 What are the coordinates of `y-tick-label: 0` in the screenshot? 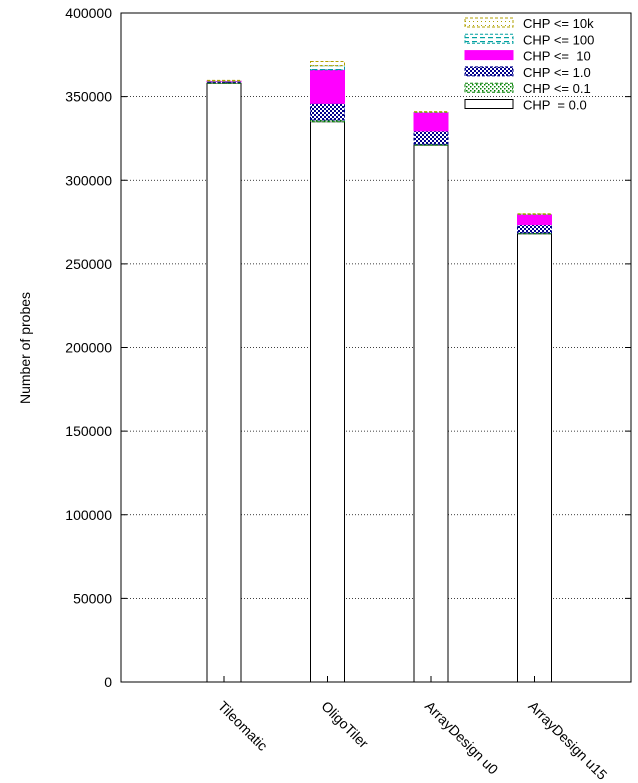 It's located at (108, 682).